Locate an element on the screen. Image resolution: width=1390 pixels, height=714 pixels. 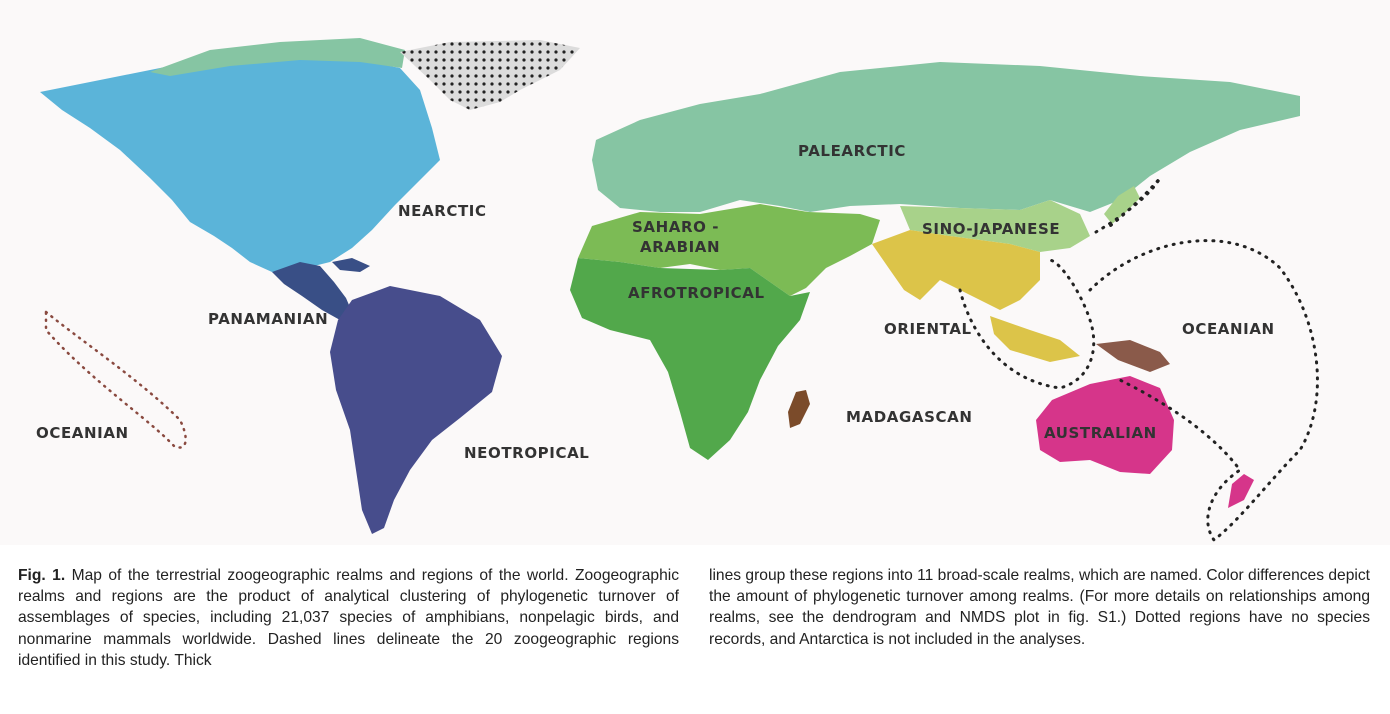
region-new-guinea is located at coordinates (1133, 356).